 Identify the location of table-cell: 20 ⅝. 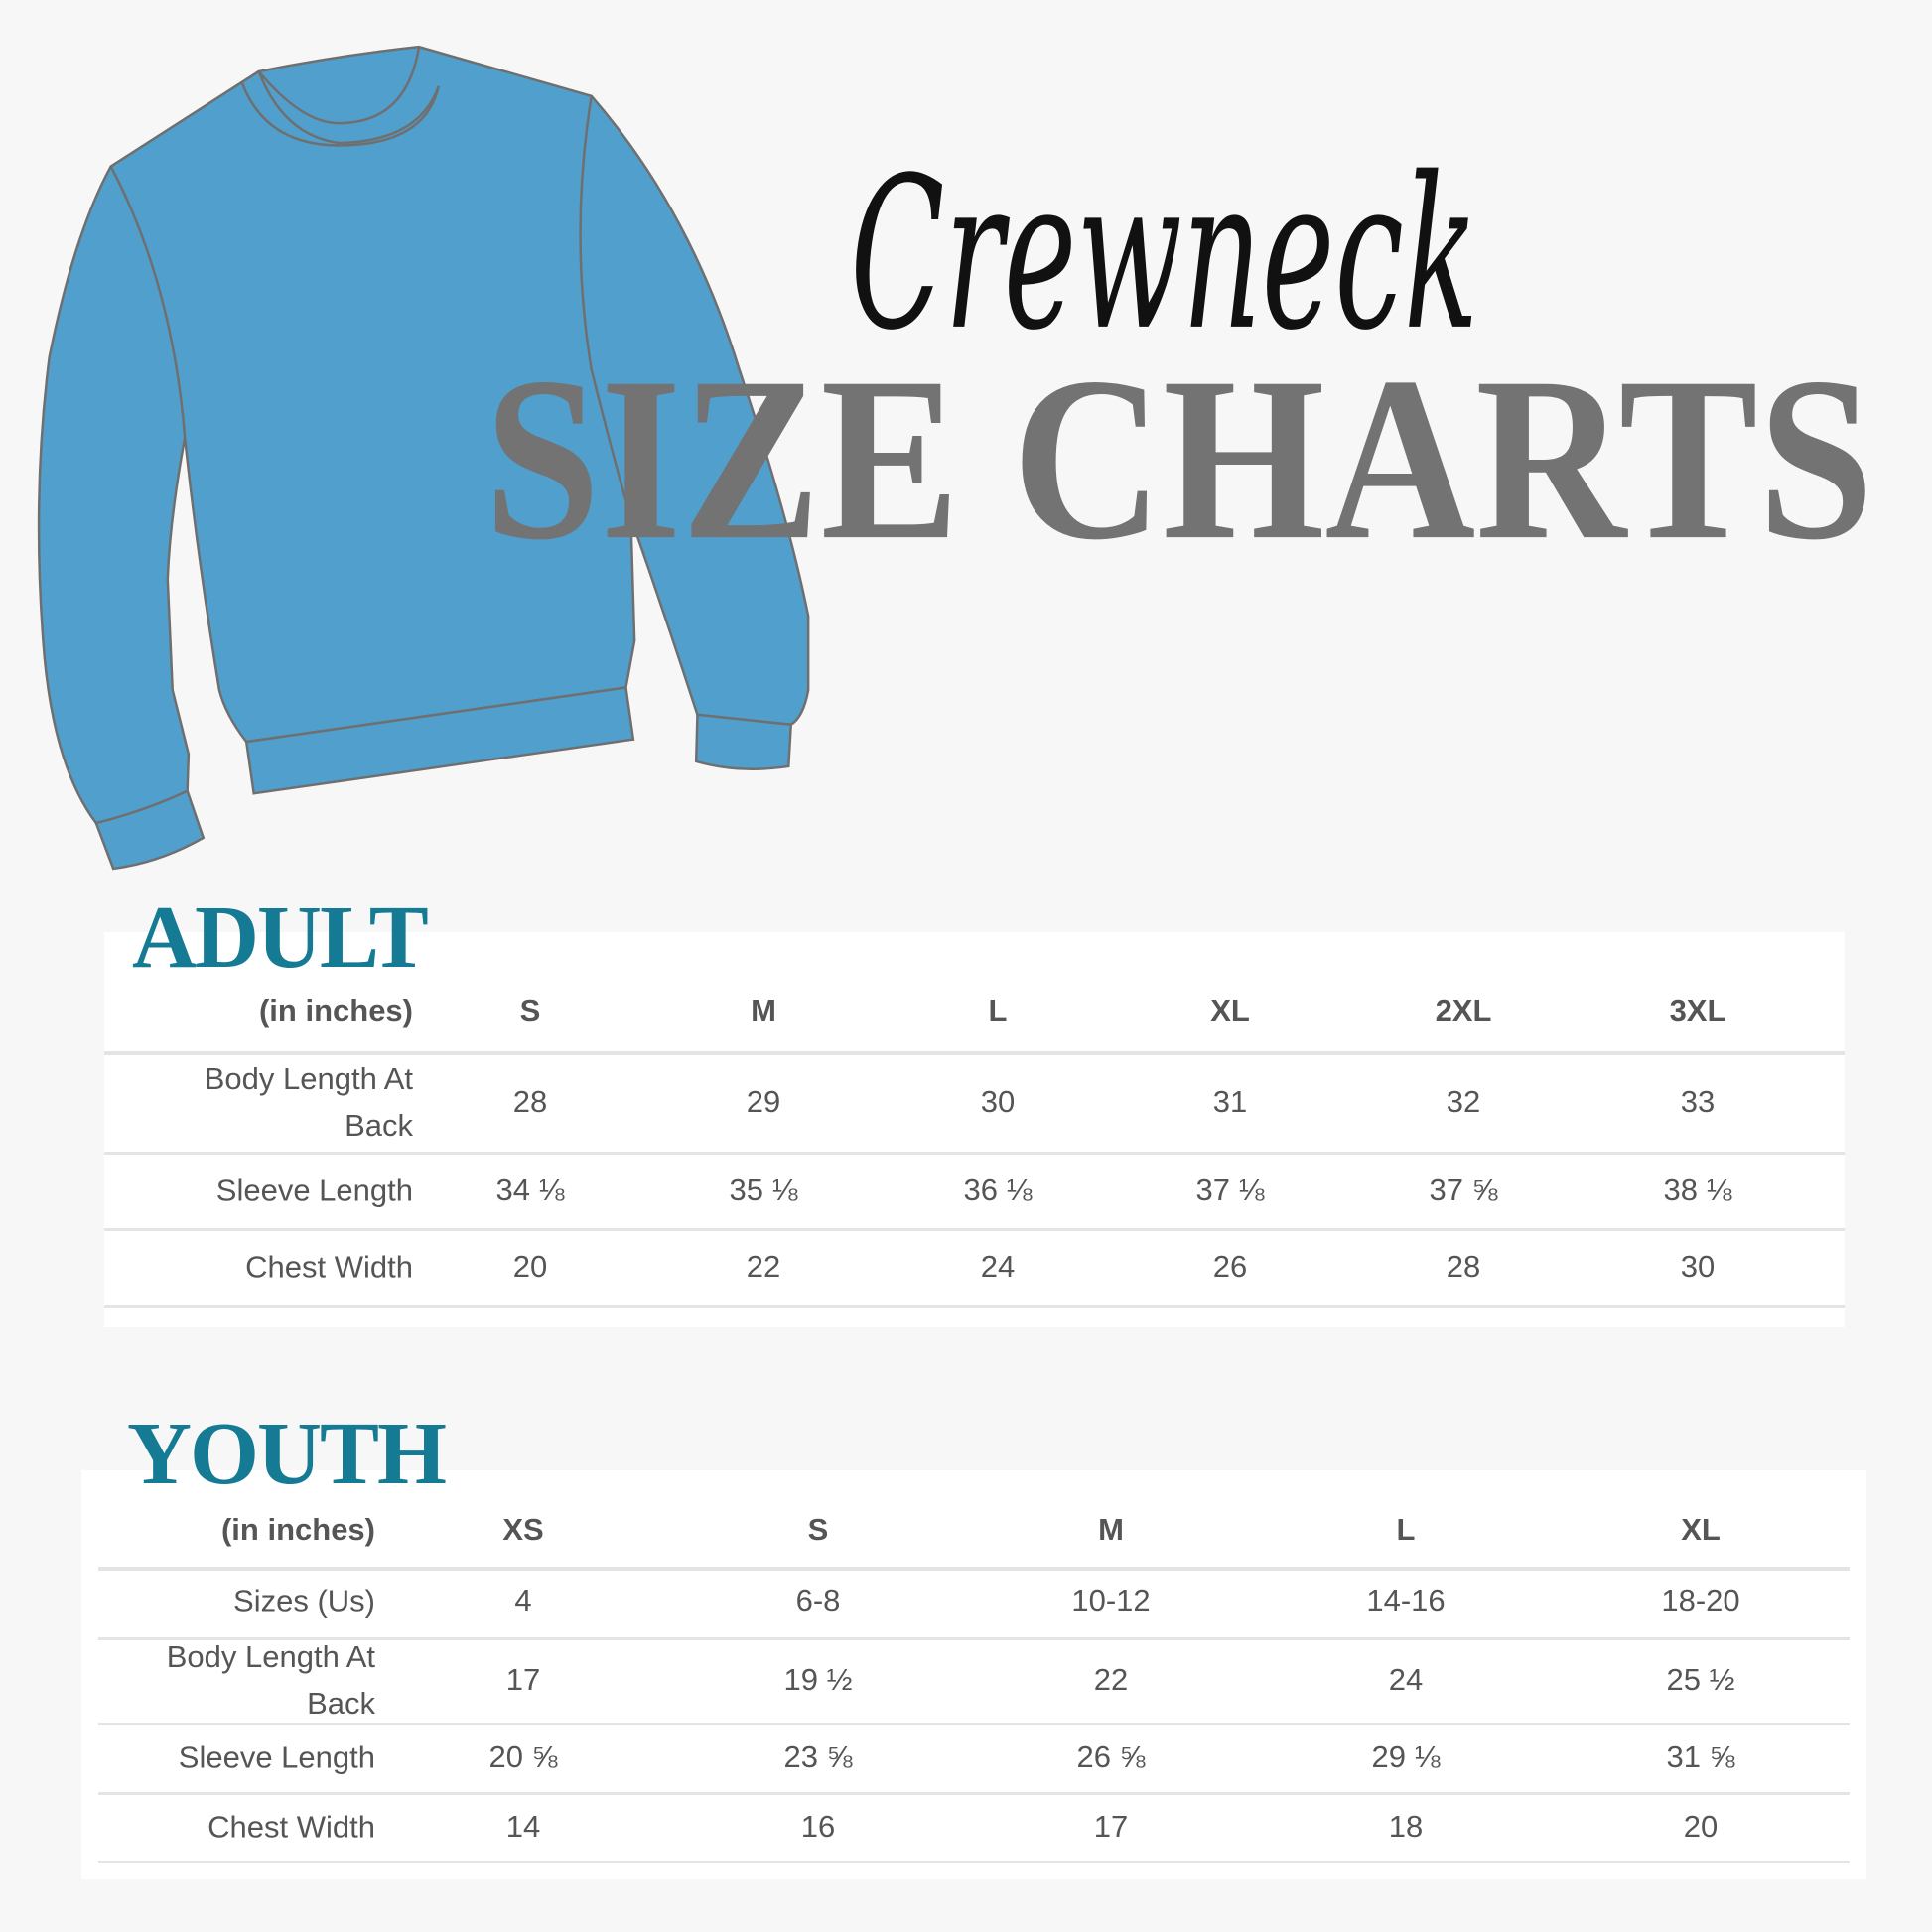
(523, 1756).